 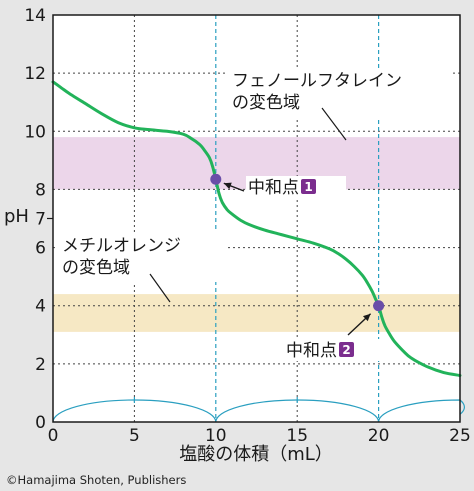 I want to click on band-label-1-line-2: の変色域, so click(x=266, y=103).